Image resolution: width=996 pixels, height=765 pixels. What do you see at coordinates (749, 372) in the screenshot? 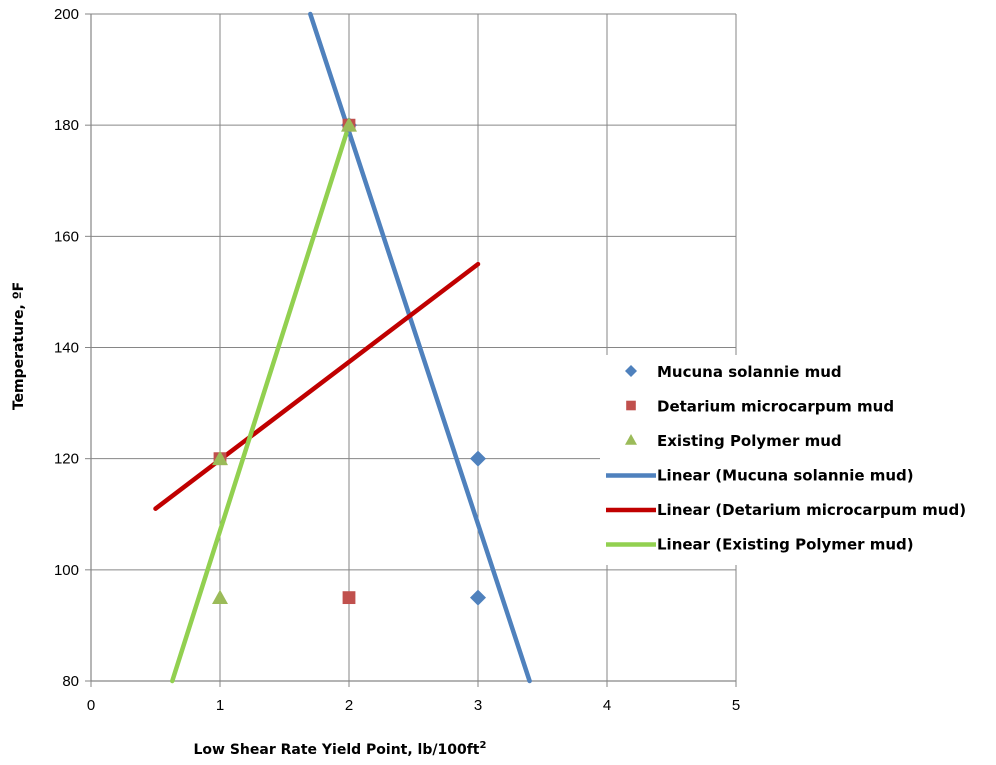
I see `legend-entry-label: Mucuna solannie mud` at bounding box center [749, 372].